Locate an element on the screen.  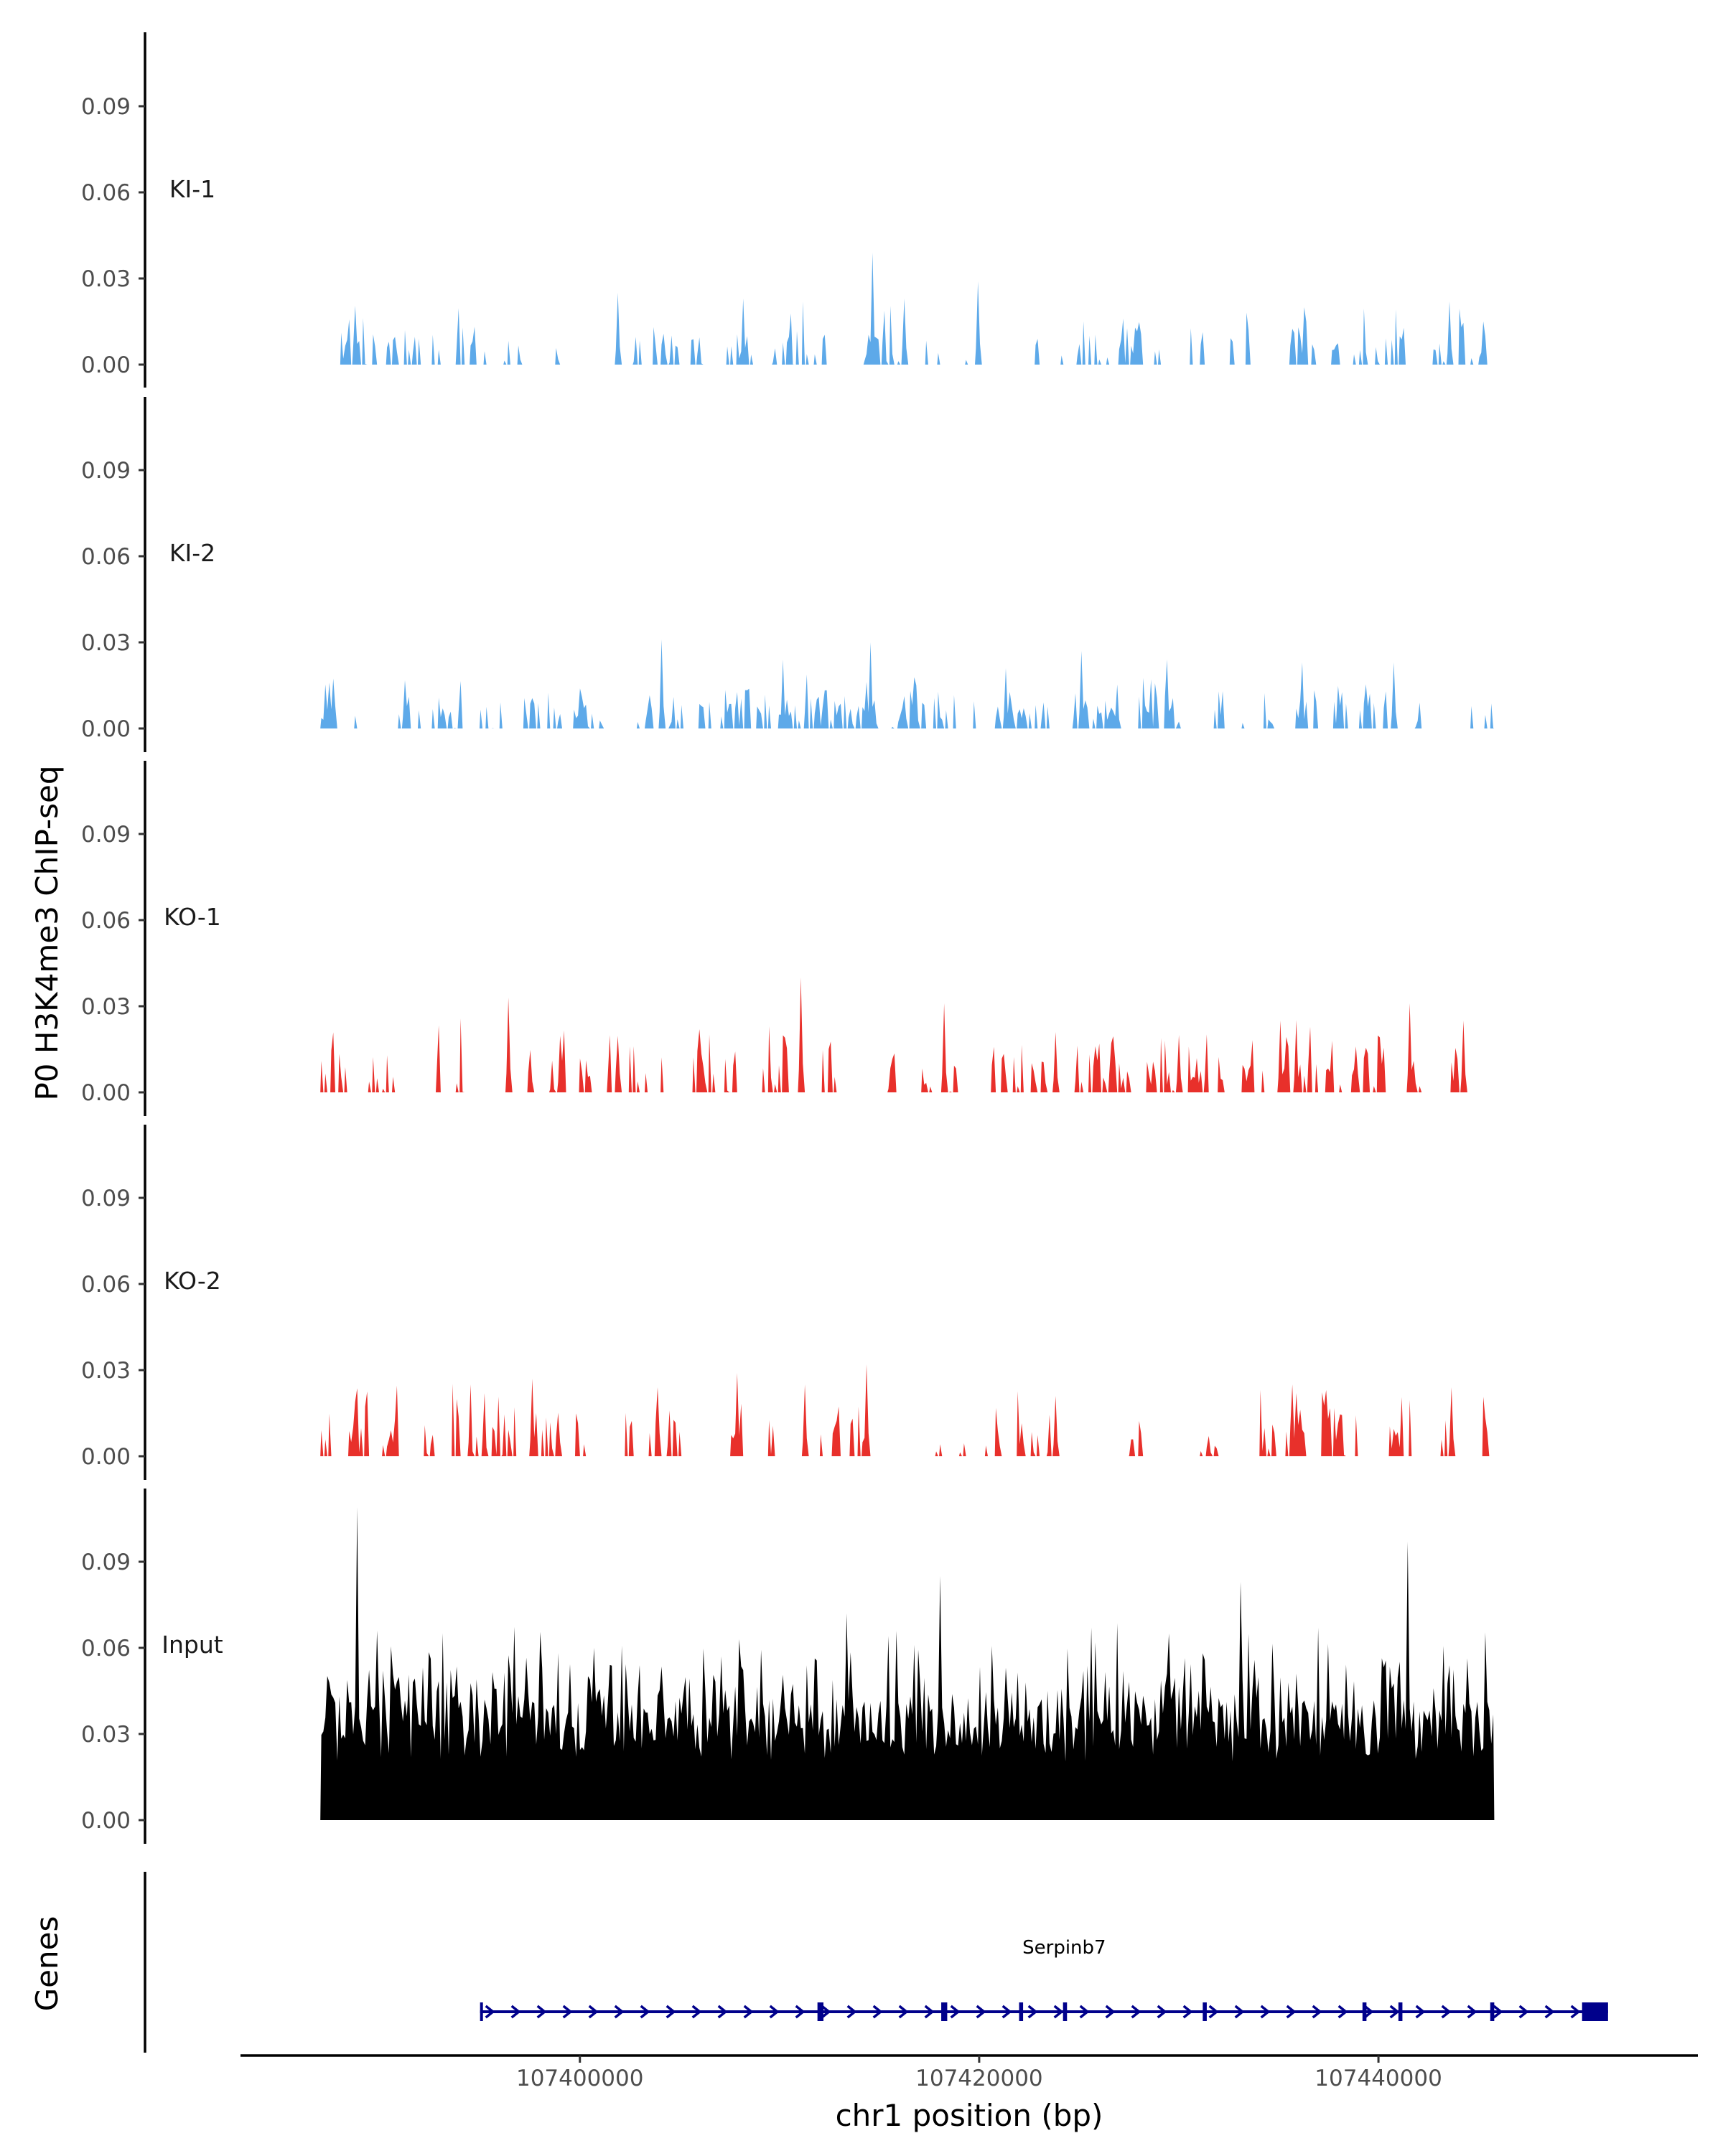
gene-model-serpinb7: Serpinb7 is located at coordinates (1044, 1979).